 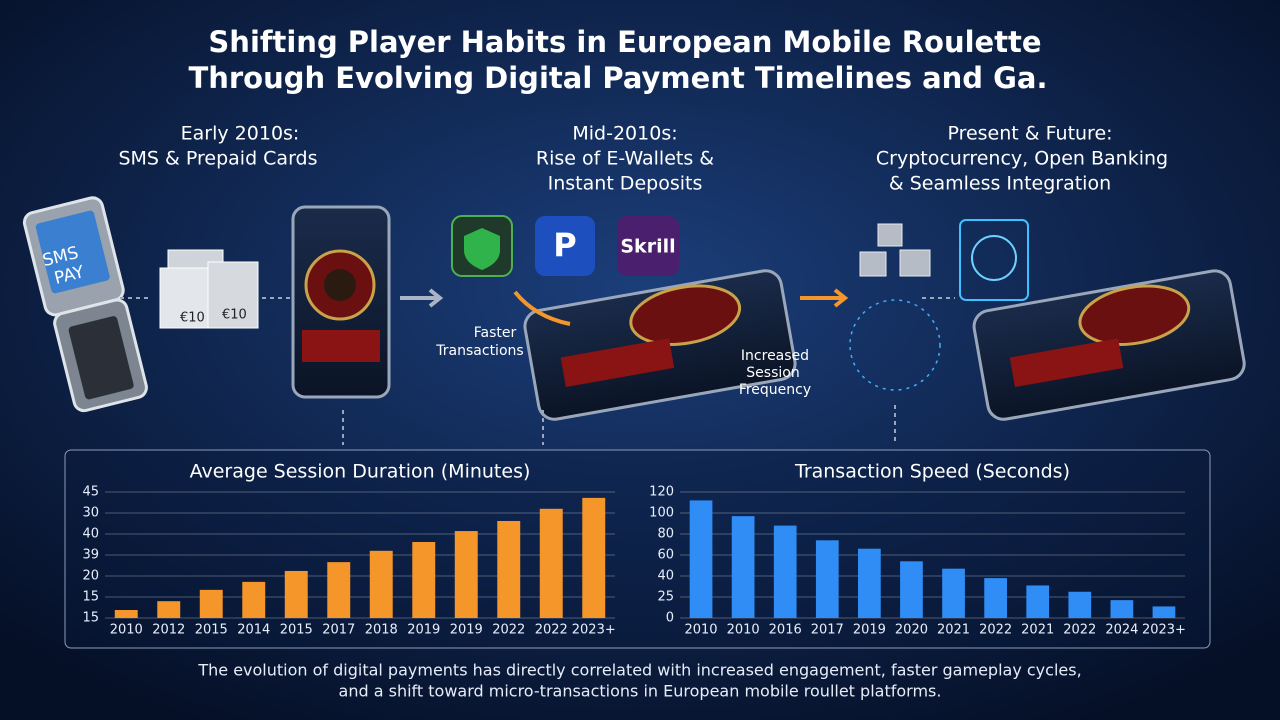 What do you see at coordinates (90, 555) in the screenshot?
I see `y-tick-label: 39` at bounding box center [90, 555].